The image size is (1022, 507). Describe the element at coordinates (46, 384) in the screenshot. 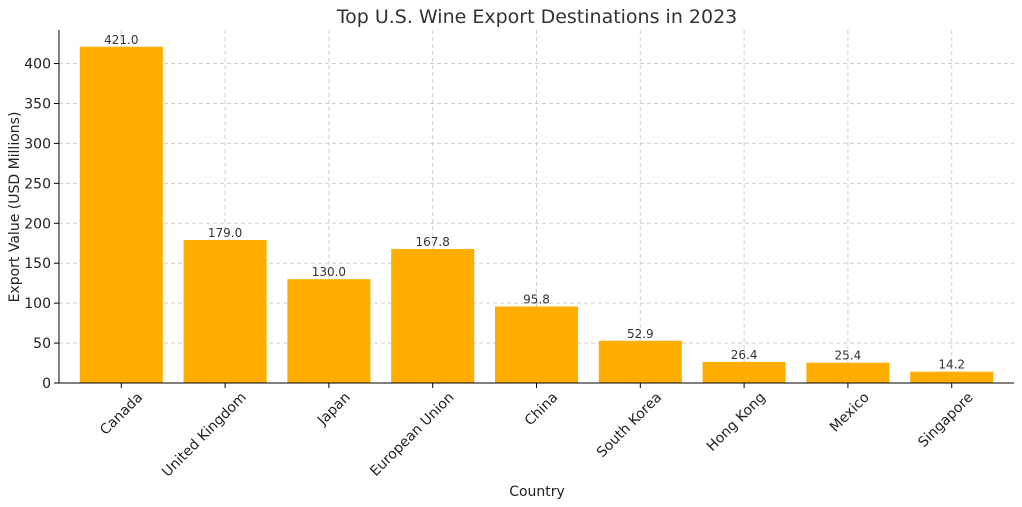

I see `y-tick-label: 0` at that location.